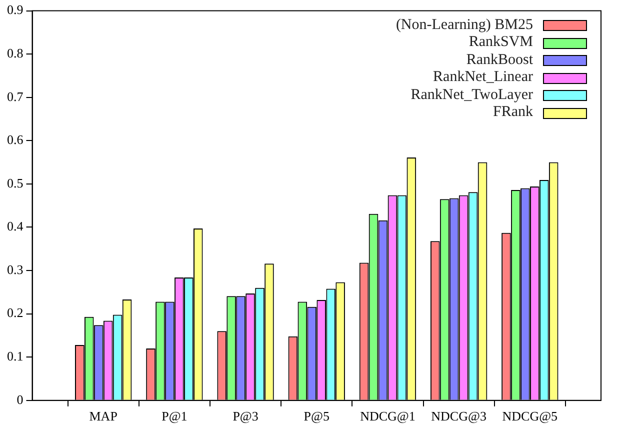  I want to click on y-tick-label: 0.3, so click(15, 269).